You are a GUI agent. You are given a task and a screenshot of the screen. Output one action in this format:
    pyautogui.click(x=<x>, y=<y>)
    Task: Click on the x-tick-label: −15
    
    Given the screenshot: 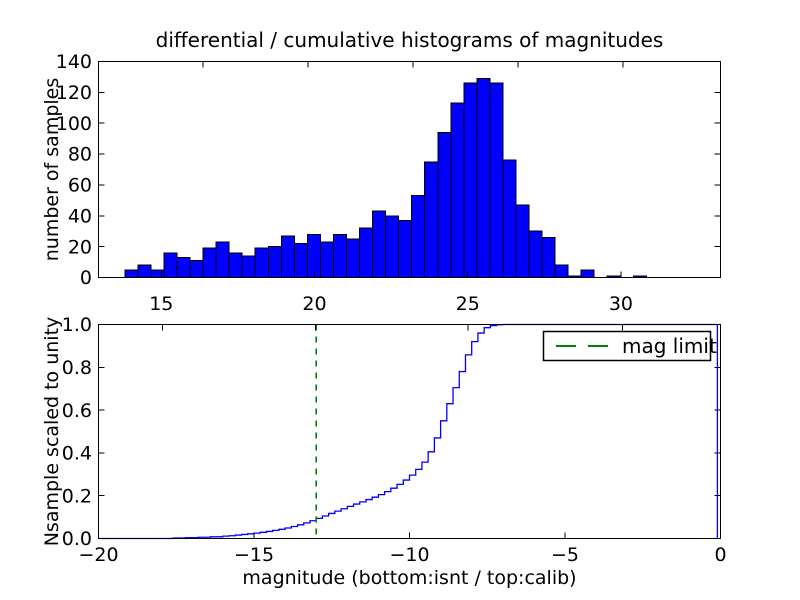 What is the action you would take?
    pyautogui.click(x=254, y=555)
    